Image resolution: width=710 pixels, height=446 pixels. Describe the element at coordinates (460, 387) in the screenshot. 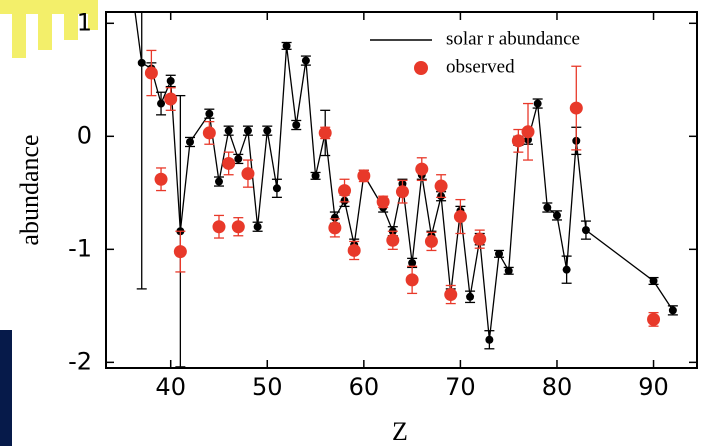

I see `x-tick-label: 70` at that location.